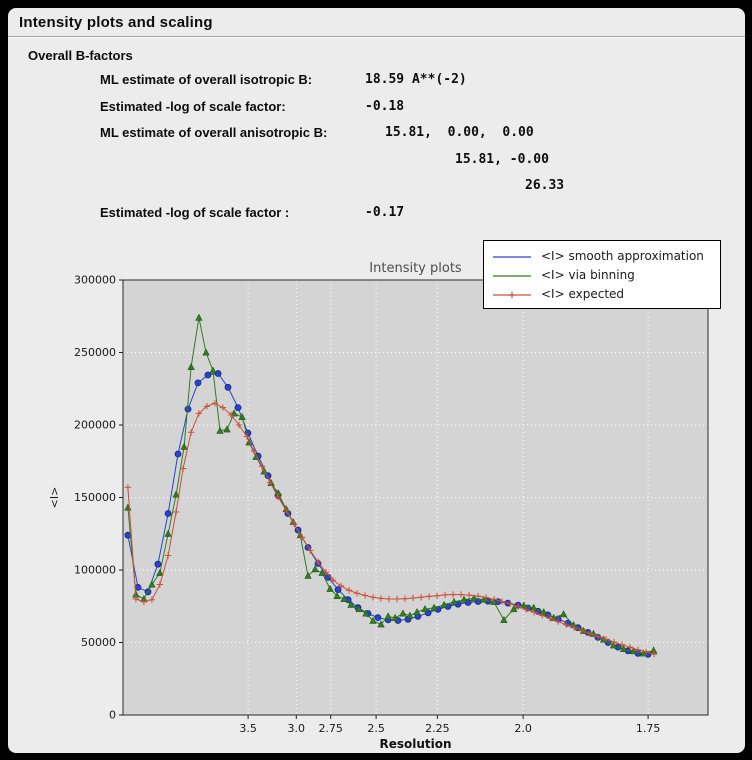 This screenshot has height=760, width=752. I want to click on svg-text: 3.0, so click(297, 728).